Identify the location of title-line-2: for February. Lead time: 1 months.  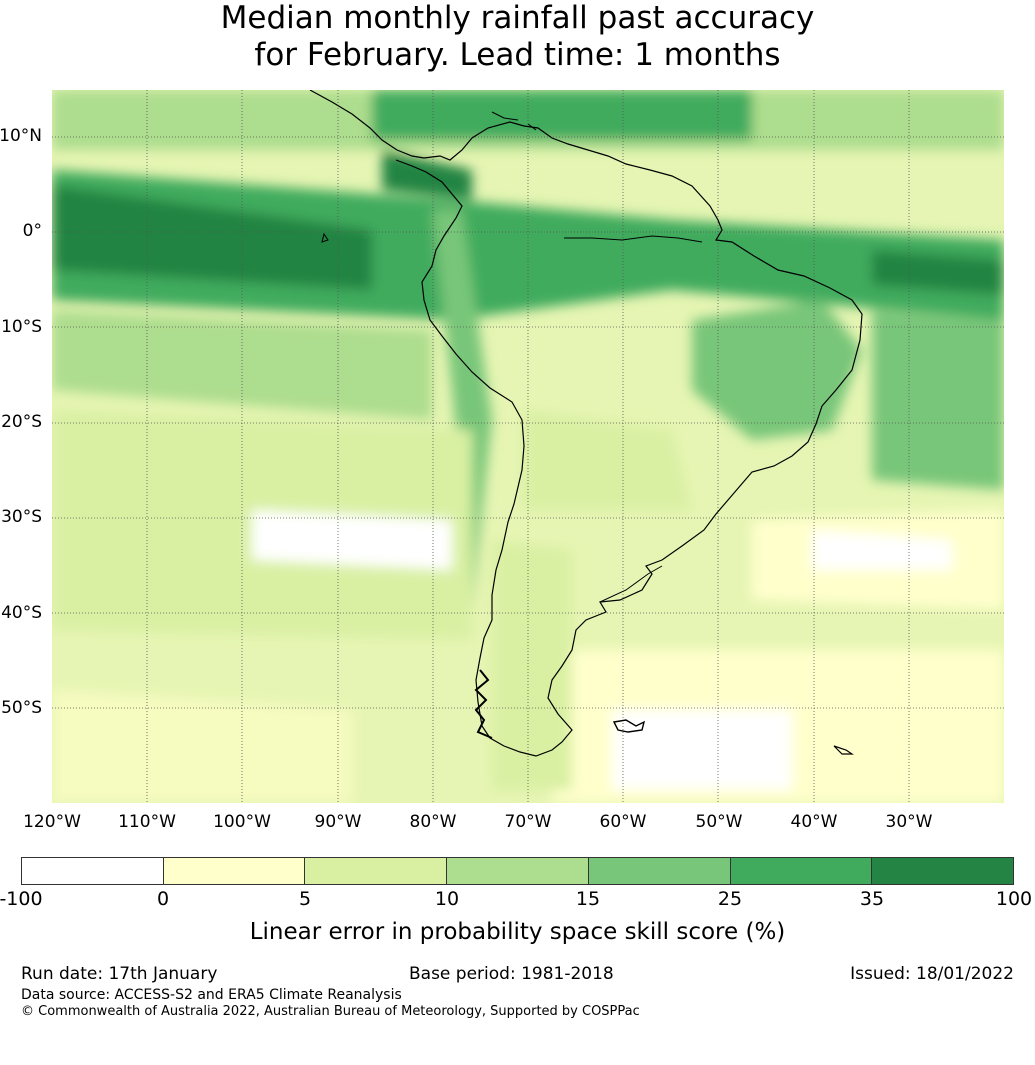
(517, 55).